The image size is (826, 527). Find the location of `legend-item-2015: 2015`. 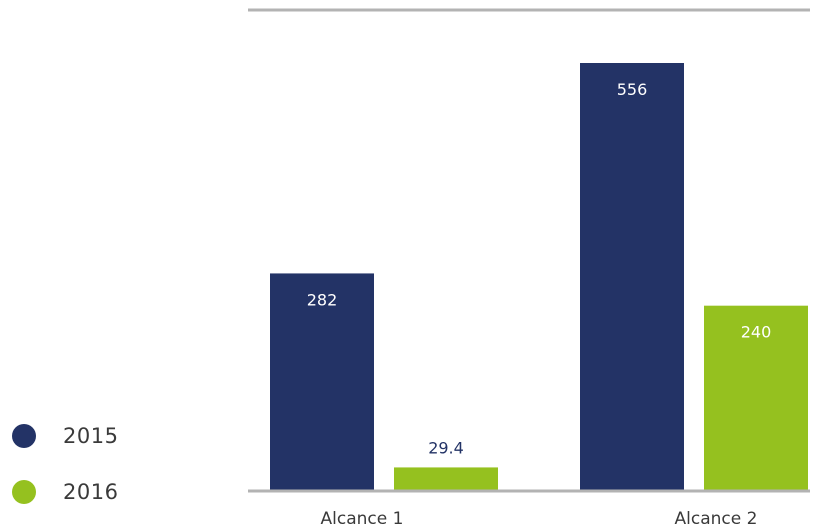

legend-item-2015: 2015 is located at coordinates (65, 436).